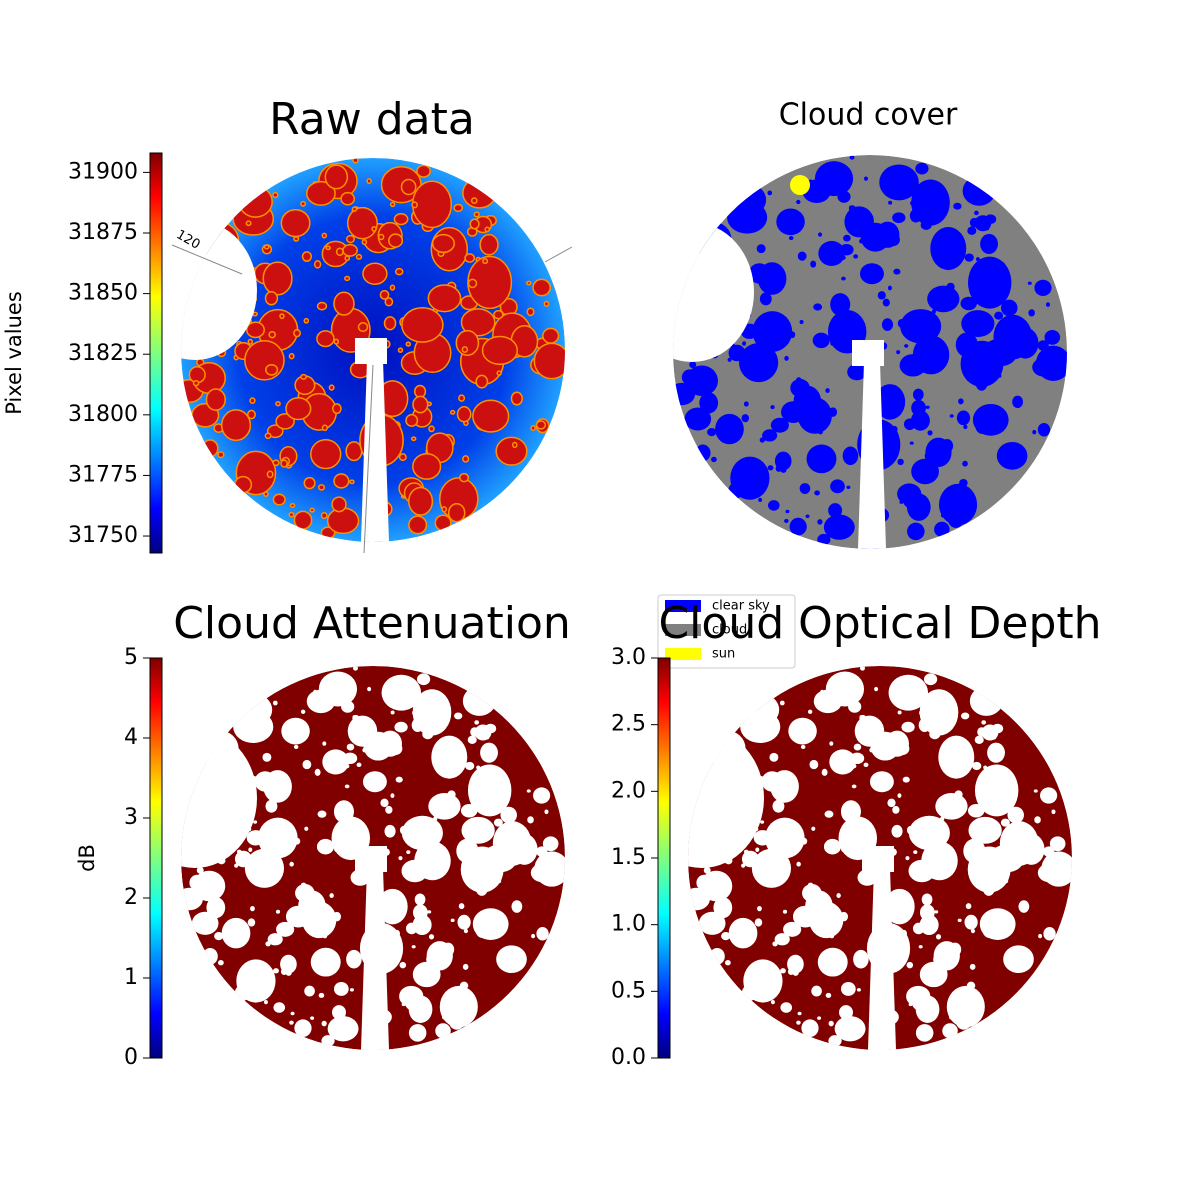  I want to click on colorbar, so click(156, 353).